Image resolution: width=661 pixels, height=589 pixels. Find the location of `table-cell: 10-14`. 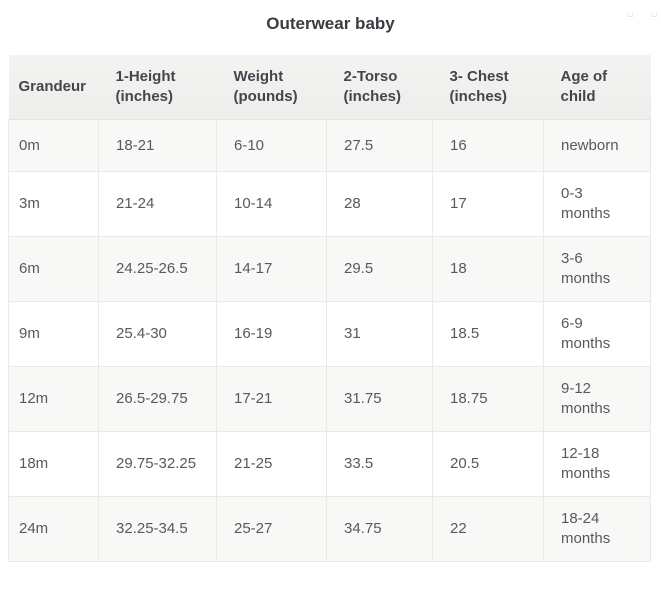

table-cell: 10-14 is located at coordinates (271, 204).